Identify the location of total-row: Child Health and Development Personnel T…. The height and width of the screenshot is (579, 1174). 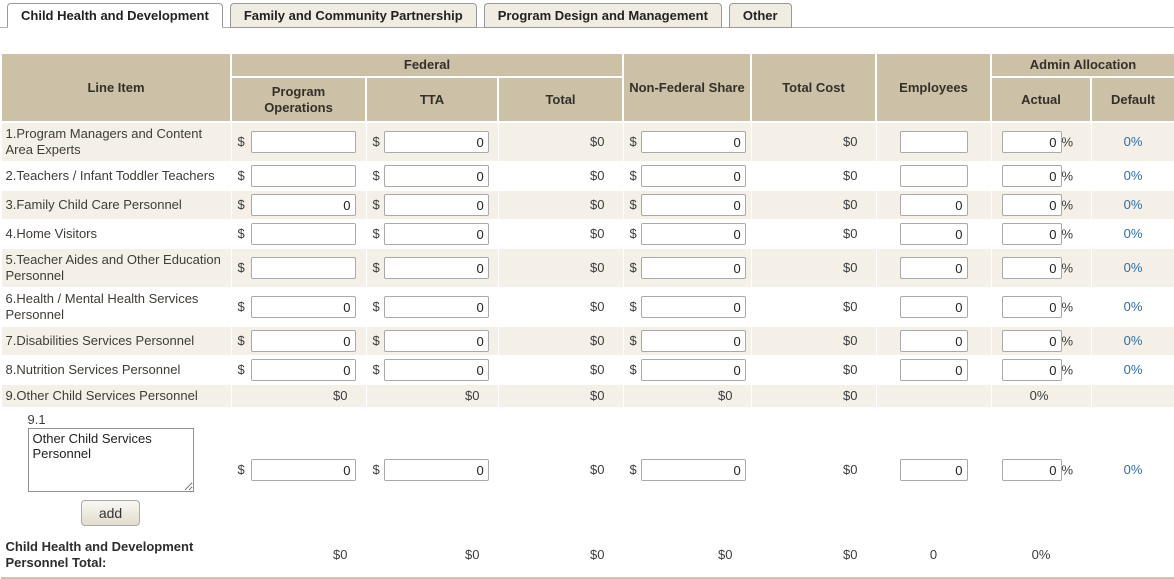
(587, 555).